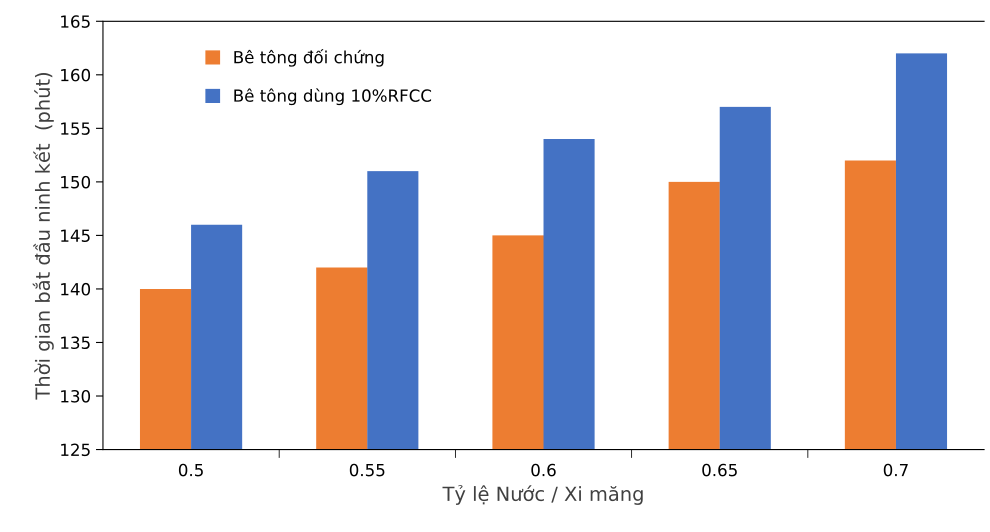  What do you see at coordinates (75, 128) in the screenshot?
I see `y-tick-label: 155` at bounding box center [75, 128].